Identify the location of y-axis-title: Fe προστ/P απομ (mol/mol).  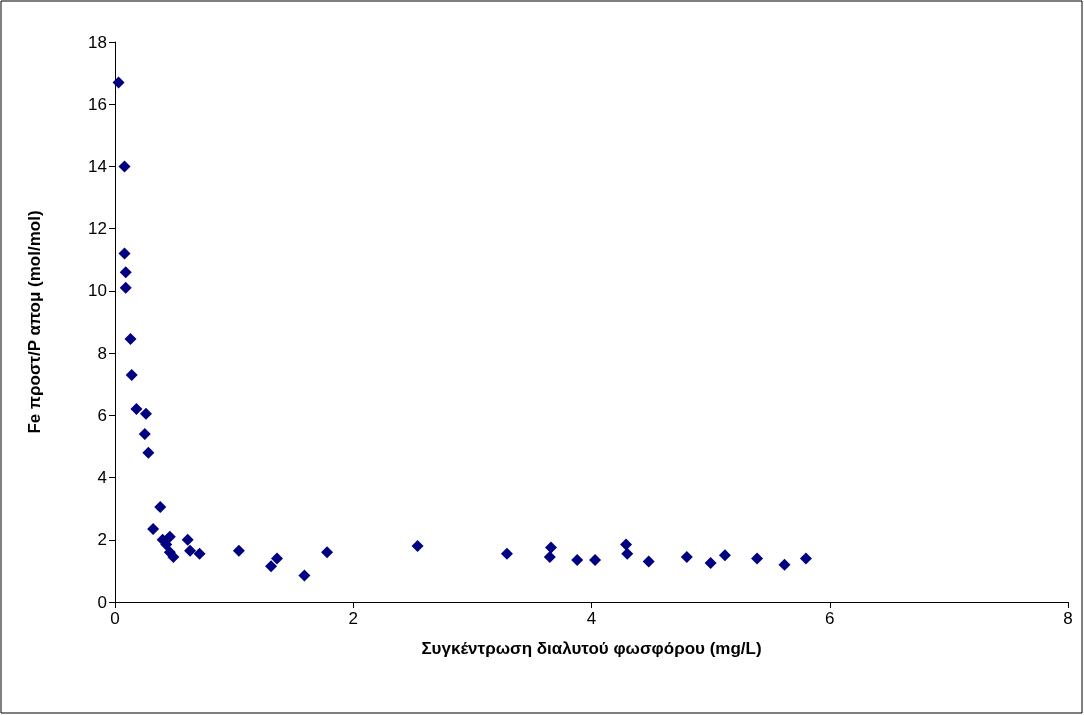
(34, 322).